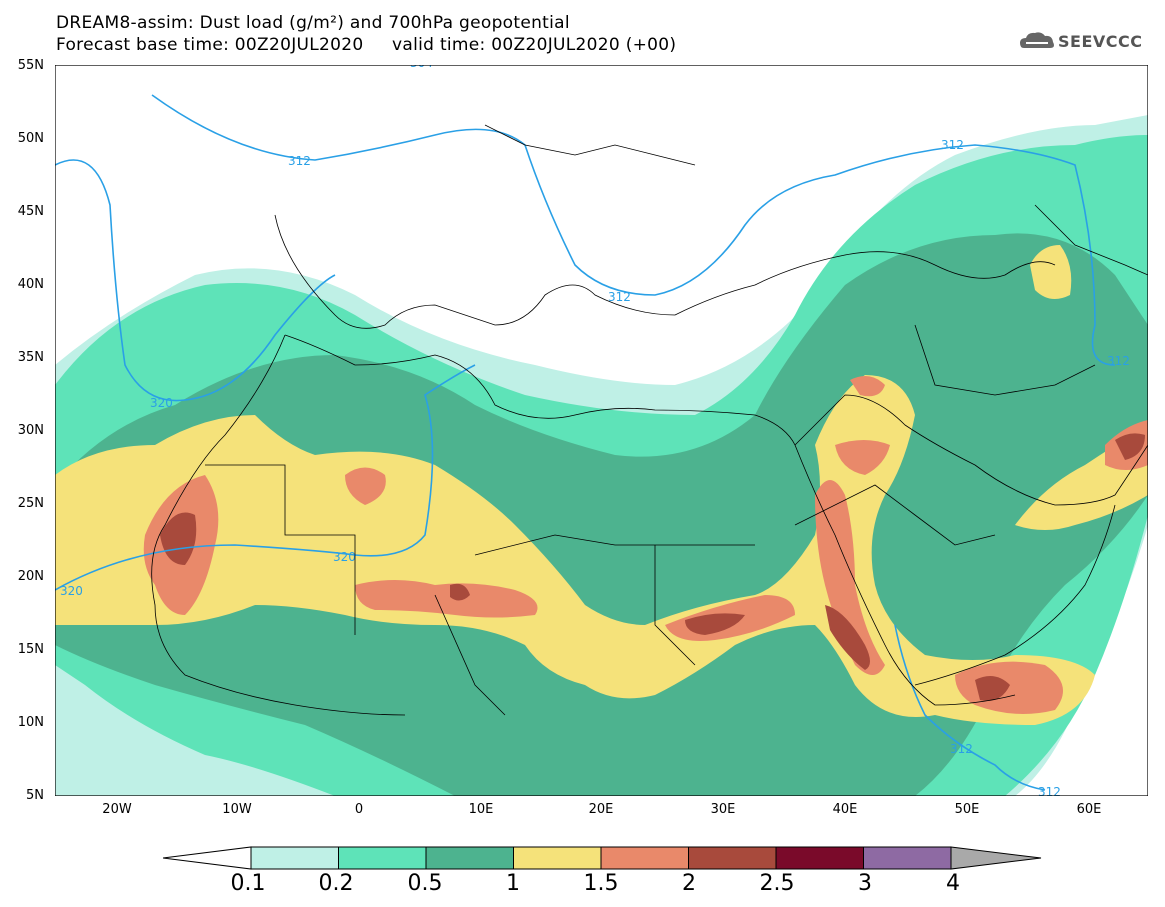  Describe the element at coordinates (248, 883) in the screenshot. I see `colorbar-tick: 0.1` at that location.